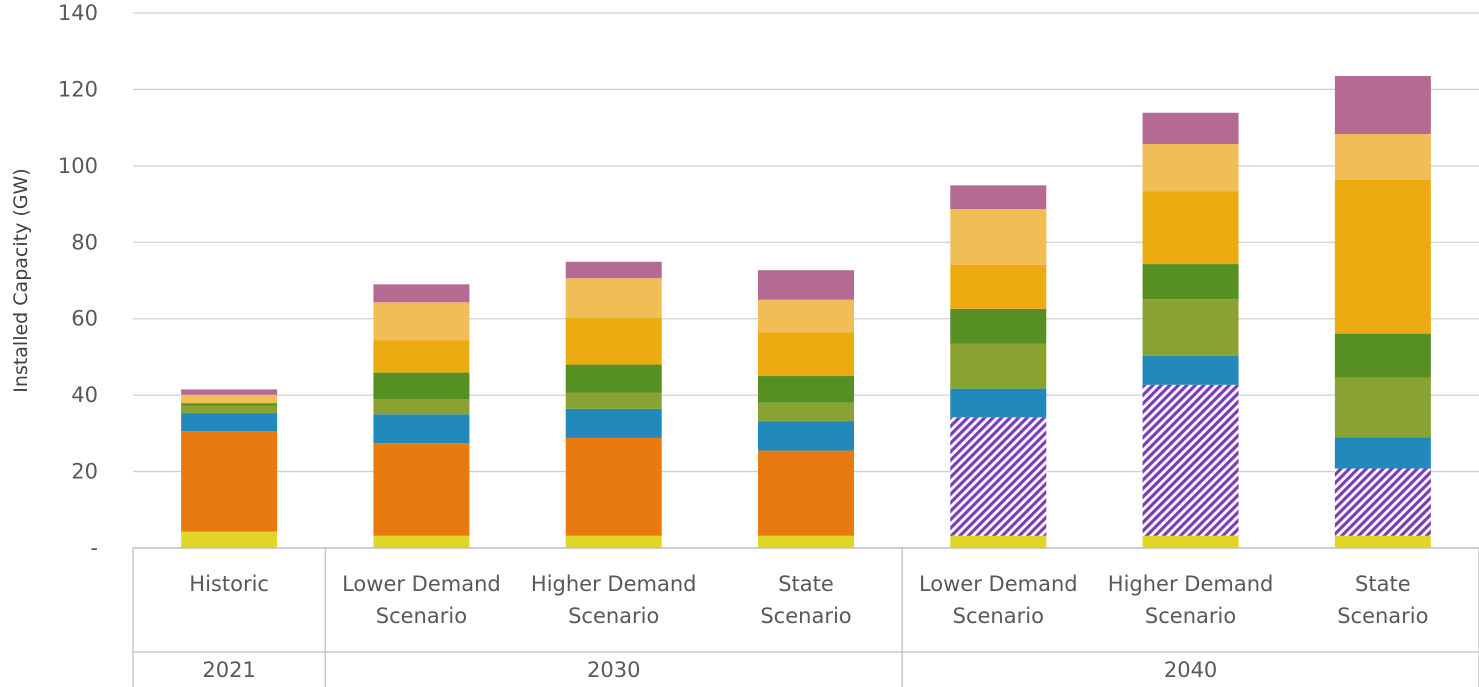 This screenshot has width=1479, height=687. I want to click on y-tick-label: 60, so click(84, 319).